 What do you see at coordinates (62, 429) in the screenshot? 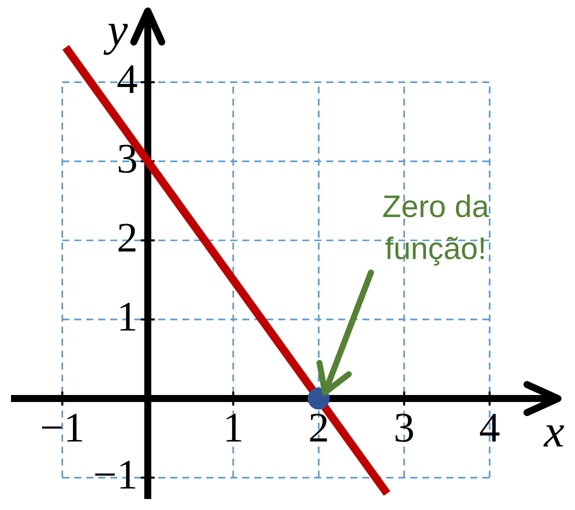
I see `x-tick-label: −1` at bounding box center [62, 429].